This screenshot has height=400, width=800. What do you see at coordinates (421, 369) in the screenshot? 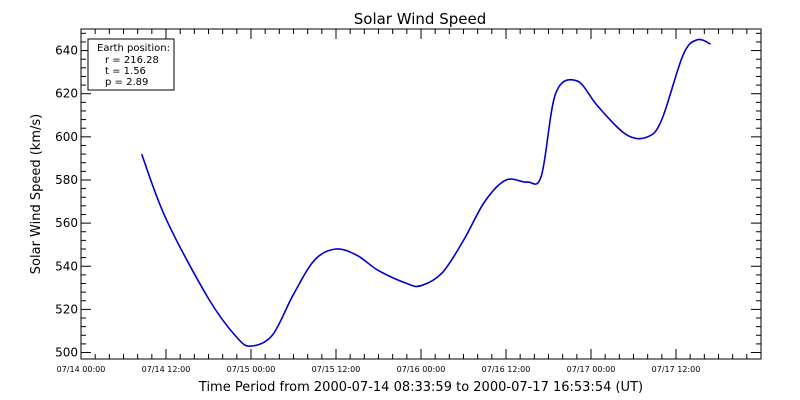
I see `x-tick-label: 07/16 00:00` at bounding box center [421, 369].